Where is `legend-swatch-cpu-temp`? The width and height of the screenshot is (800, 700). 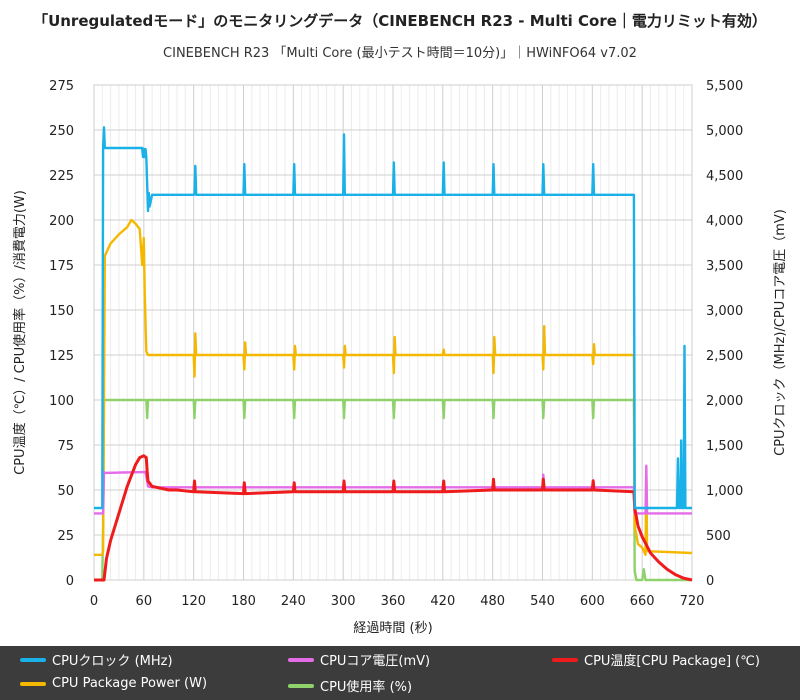
legend-swatch-cpu-temp is located at coordinates (565, 659).